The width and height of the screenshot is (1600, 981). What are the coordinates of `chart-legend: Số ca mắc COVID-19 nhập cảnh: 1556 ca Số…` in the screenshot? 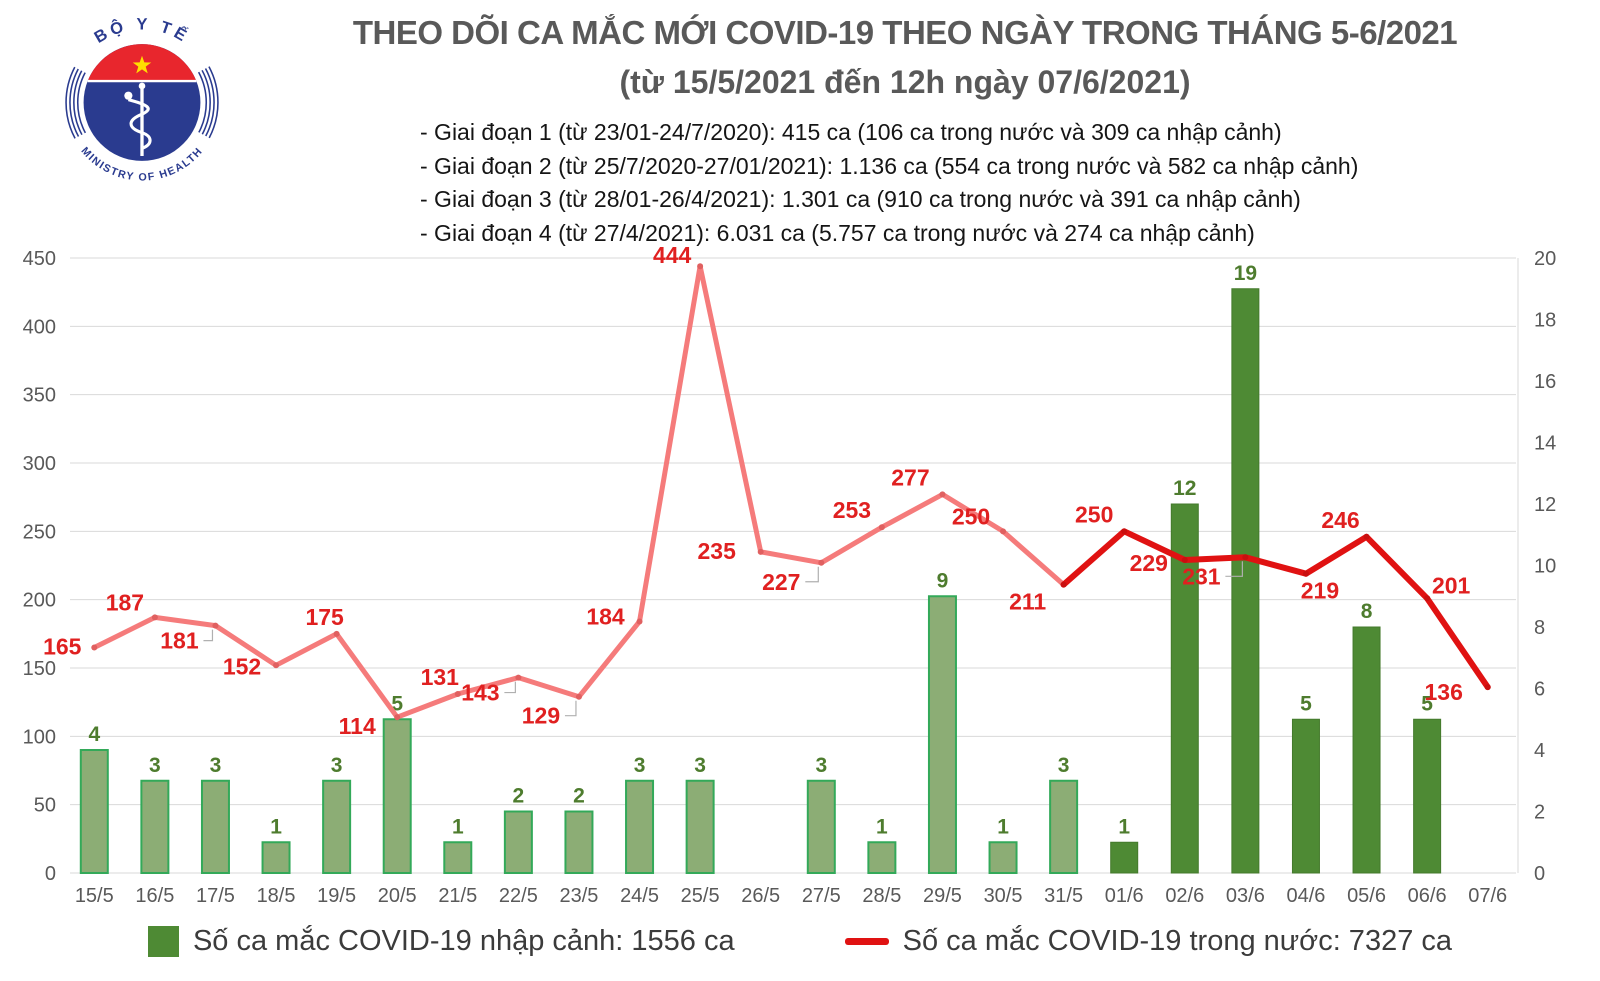 It's located at (800, 941).